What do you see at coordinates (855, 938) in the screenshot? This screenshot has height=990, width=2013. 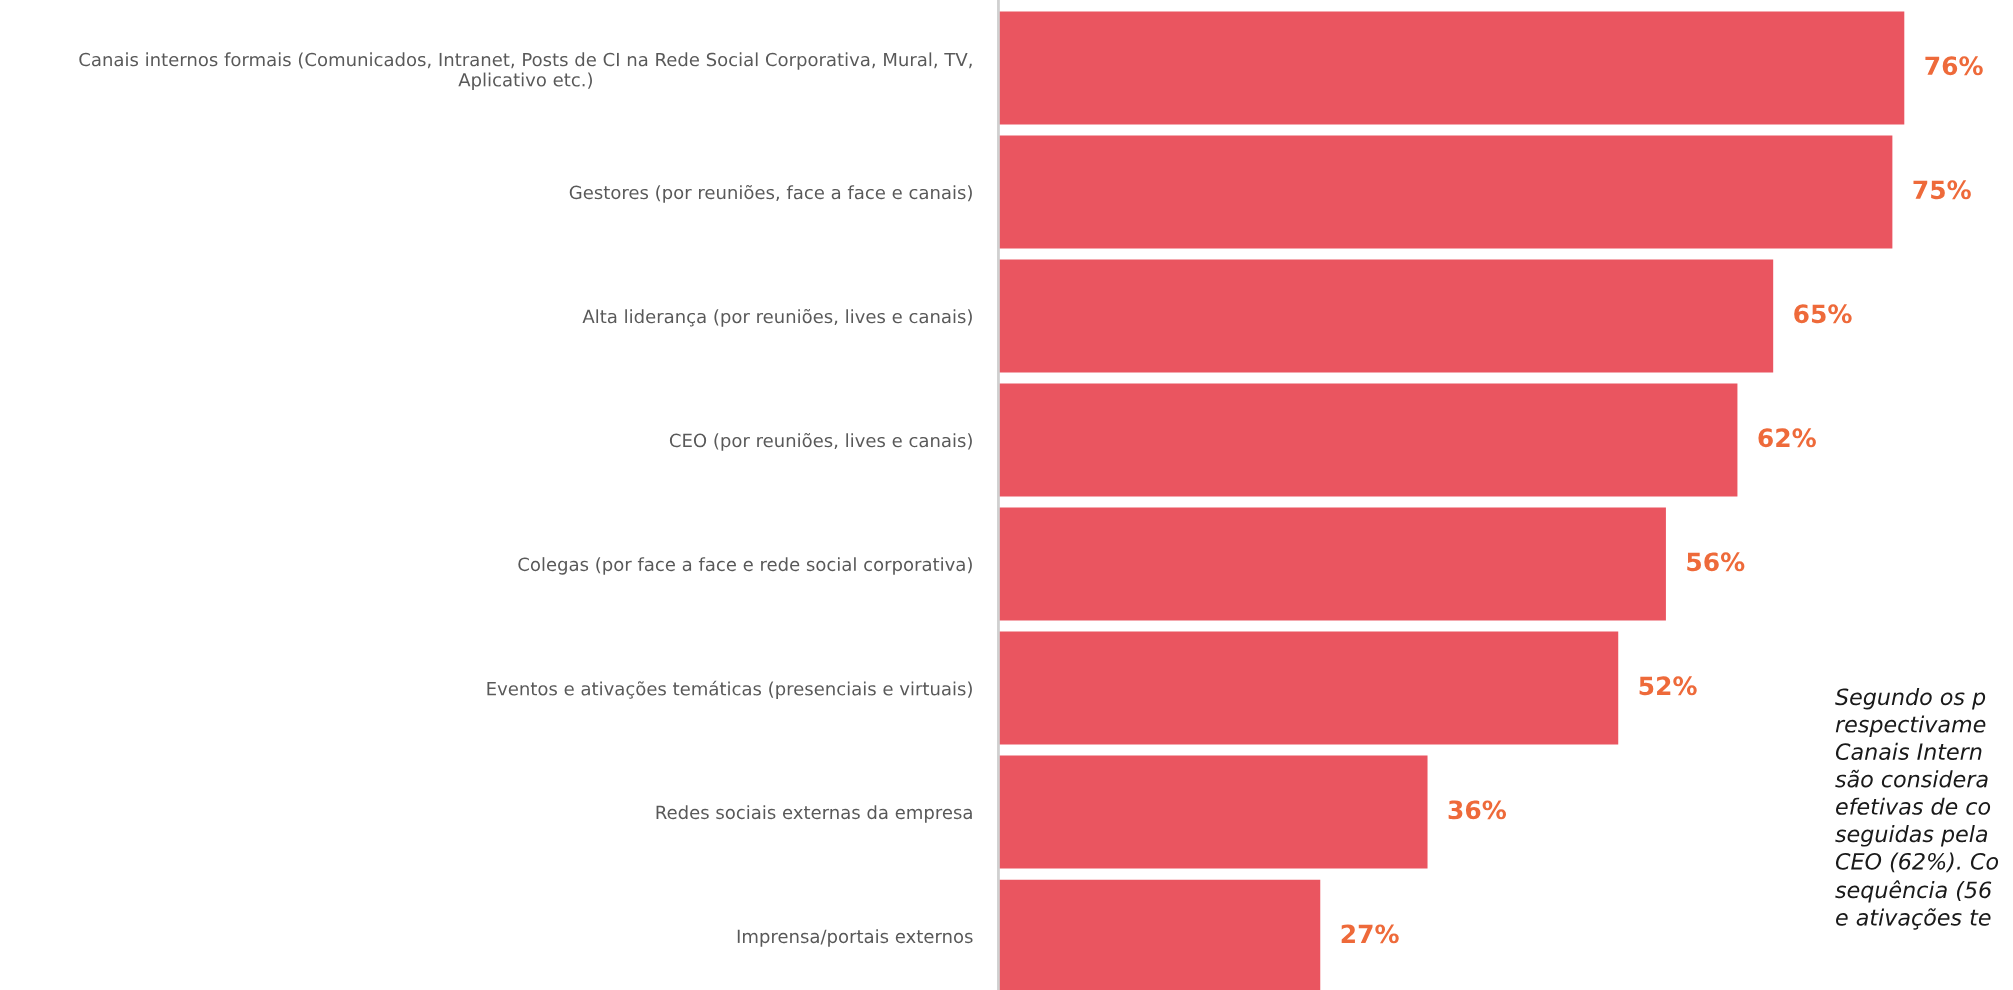 I see `y-tick-label: Imprensa/portais externos` at bounding box center [855, 938].